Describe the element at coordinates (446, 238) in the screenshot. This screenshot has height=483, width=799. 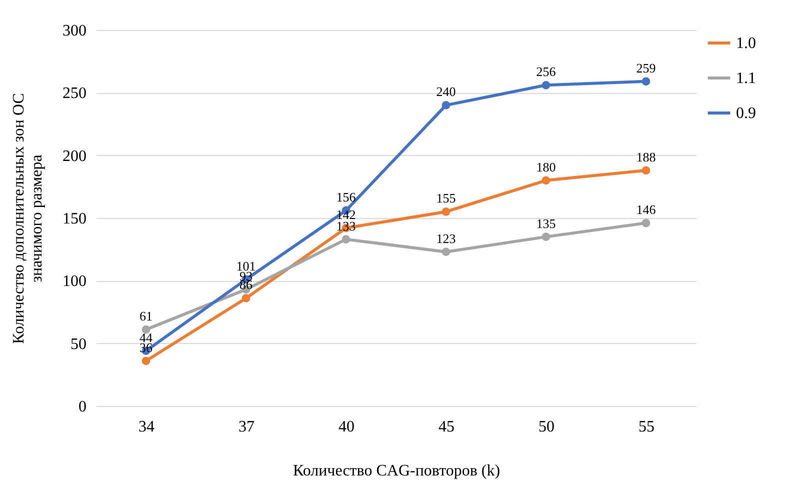
I see `data-label: 123` at that location.